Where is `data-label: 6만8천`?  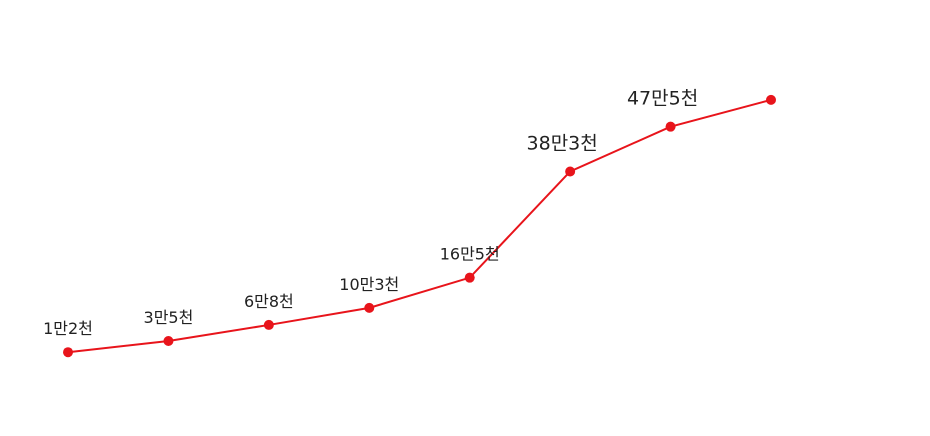
data-label: 6만8천 is located at coordinates (269, 301).